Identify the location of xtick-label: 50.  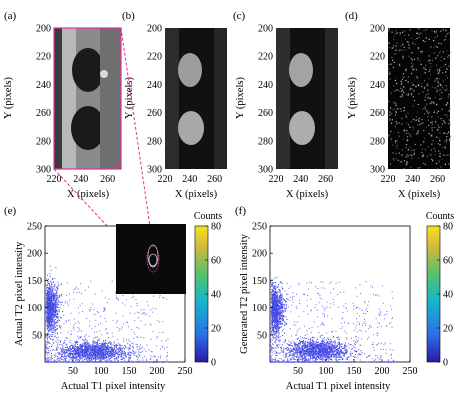
(73, 371).